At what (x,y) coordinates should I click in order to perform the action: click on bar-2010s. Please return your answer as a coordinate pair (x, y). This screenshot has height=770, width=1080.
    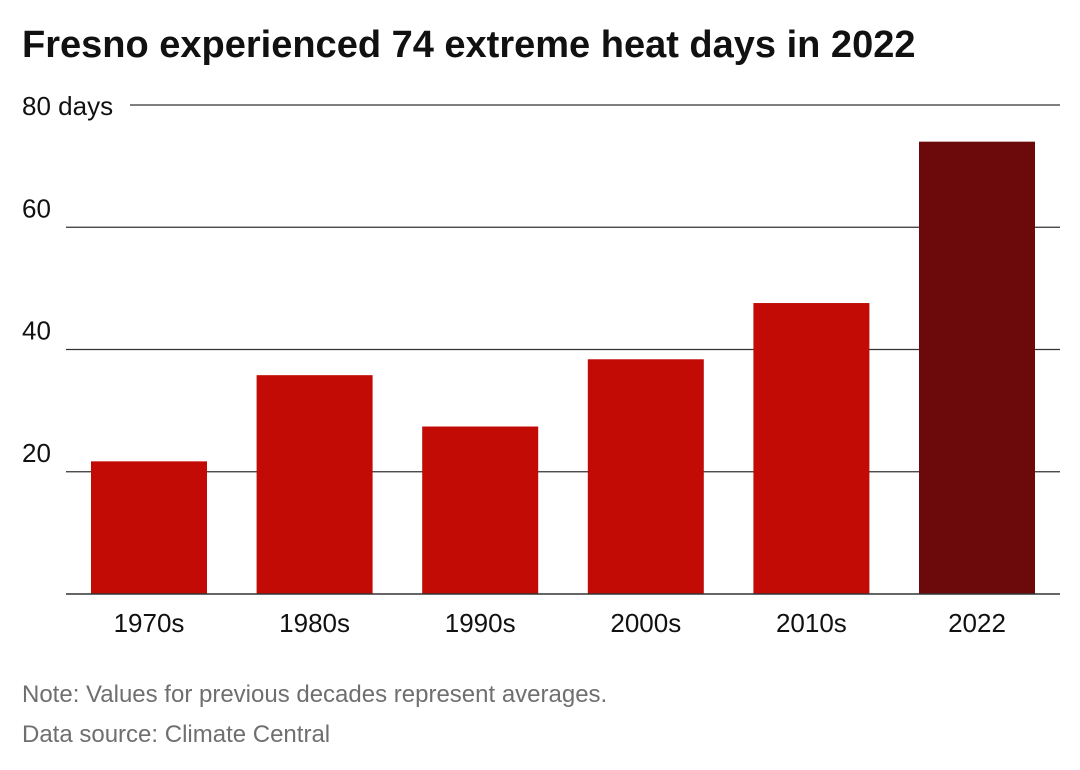
    Looking at the image, I should click on (811, 448).